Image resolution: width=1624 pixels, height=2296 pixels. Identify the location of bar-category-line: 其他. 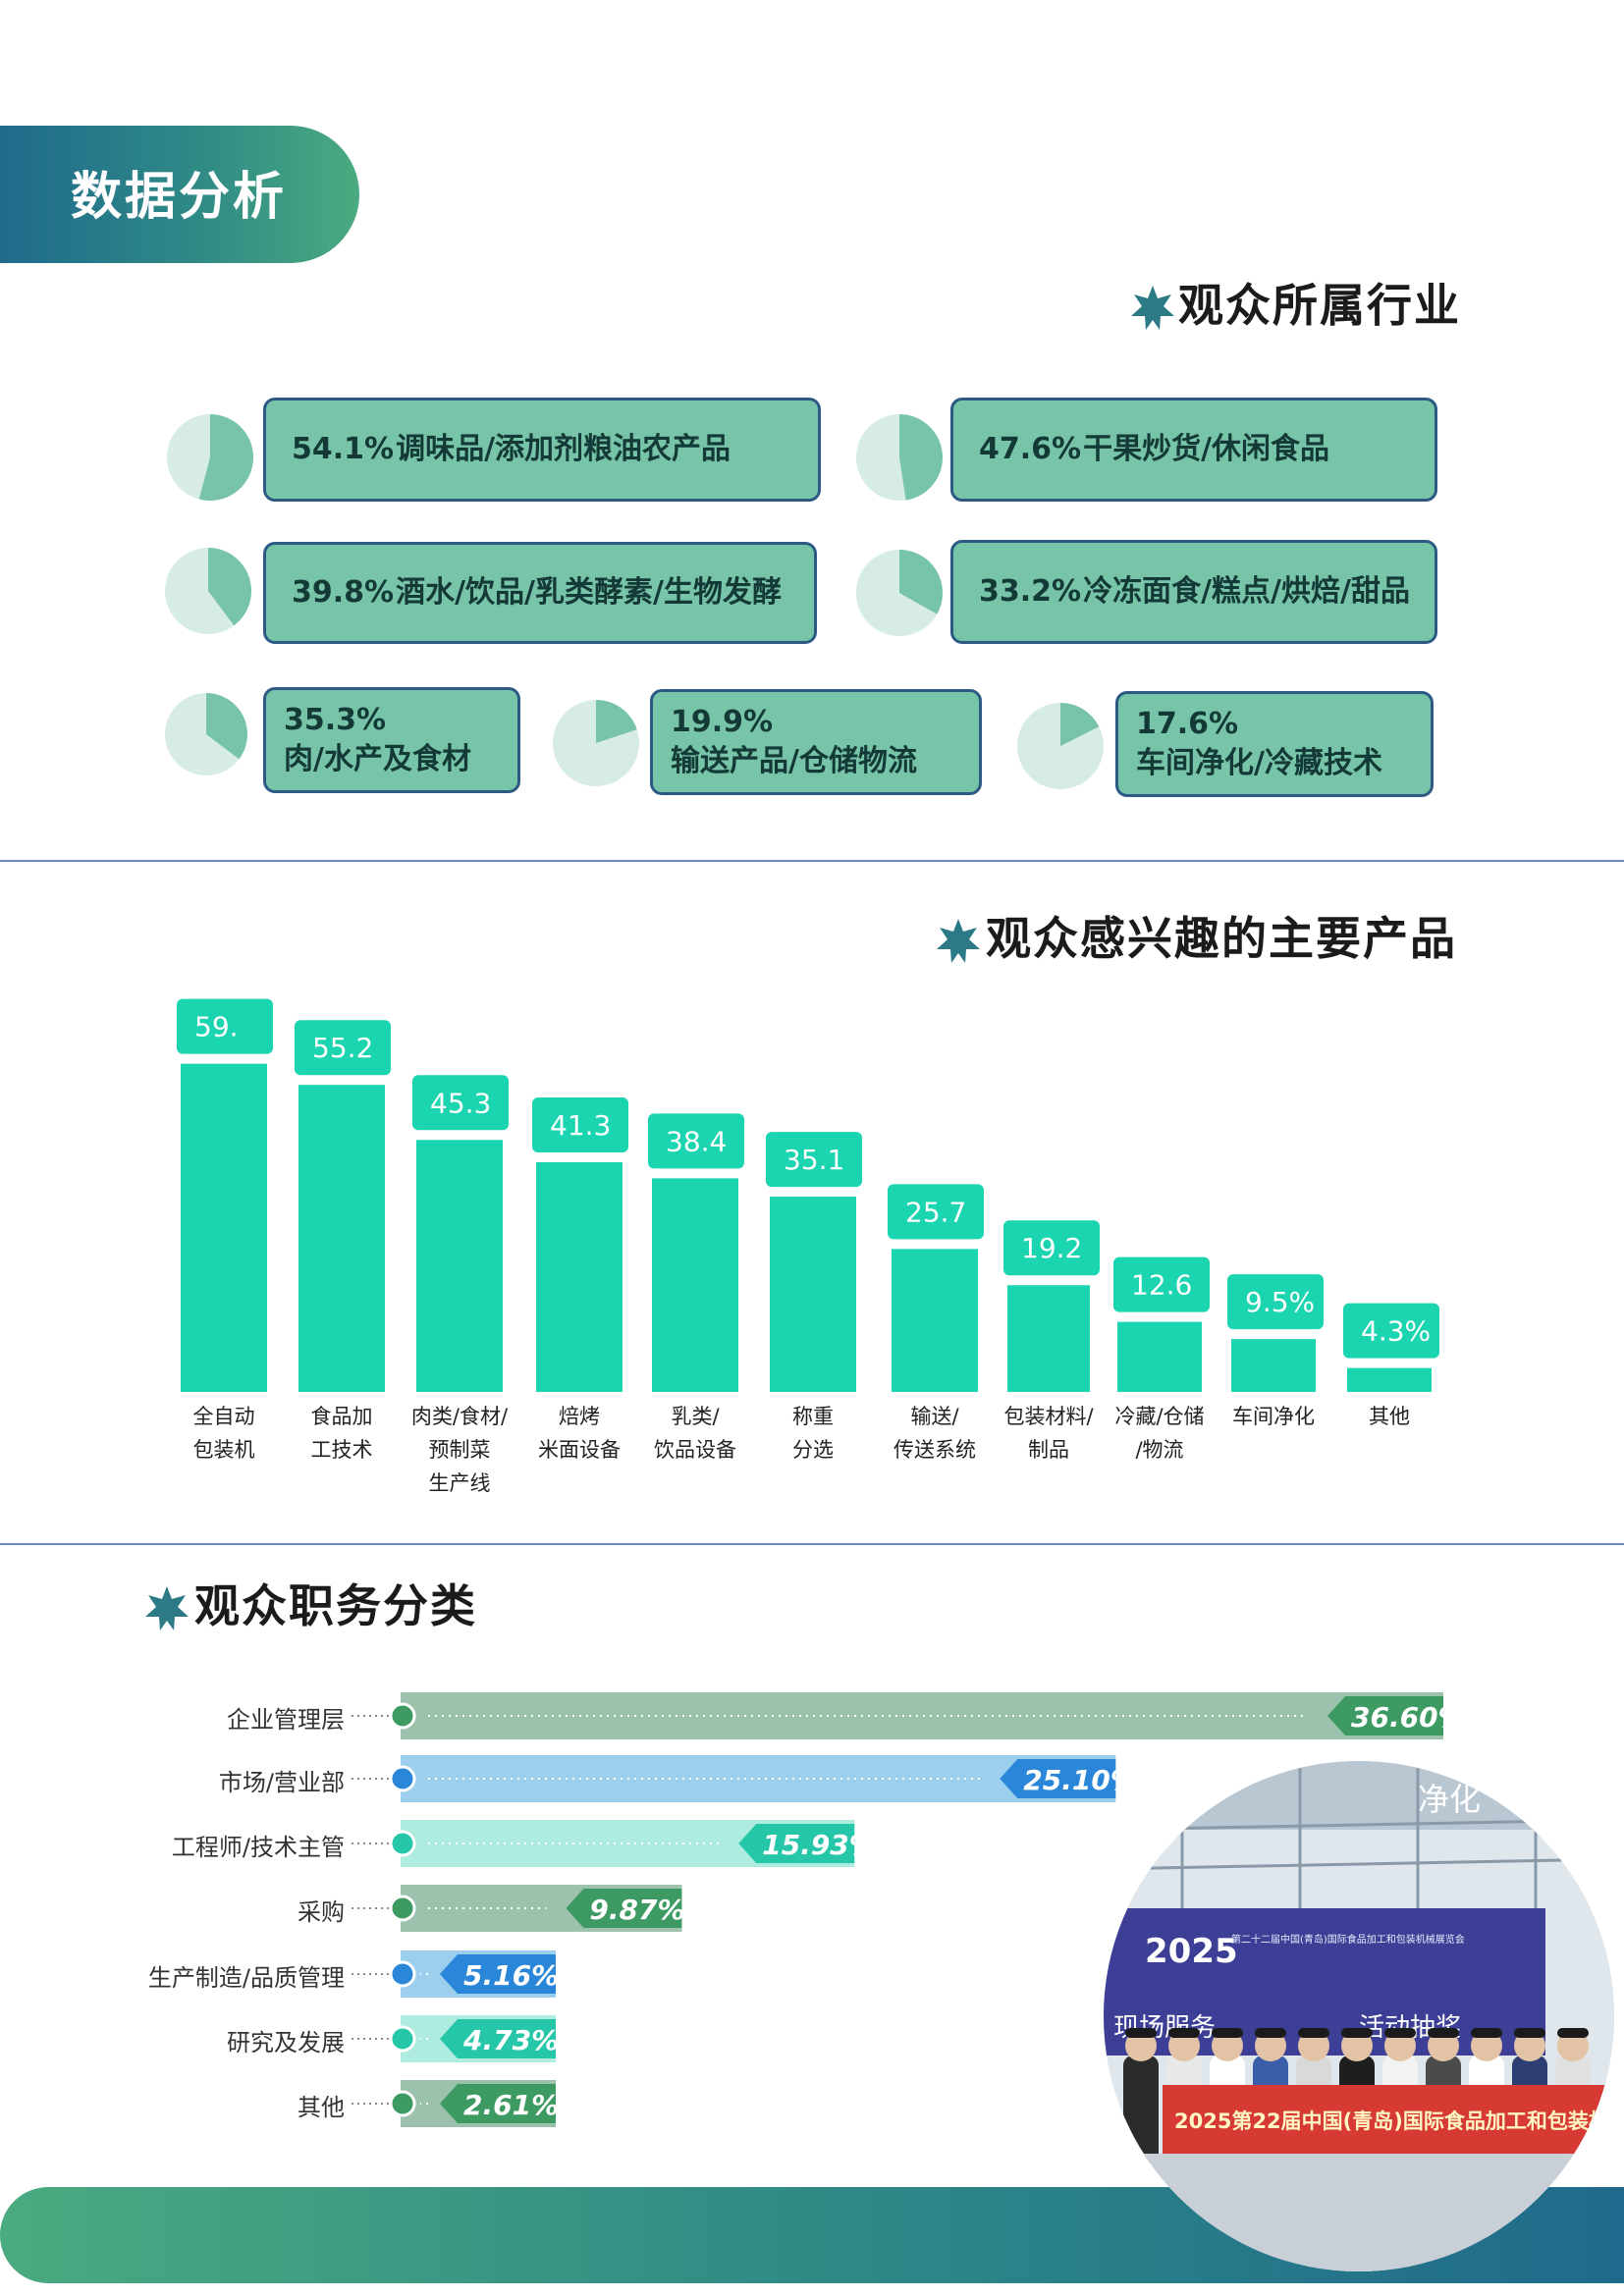
(1389, 1416).